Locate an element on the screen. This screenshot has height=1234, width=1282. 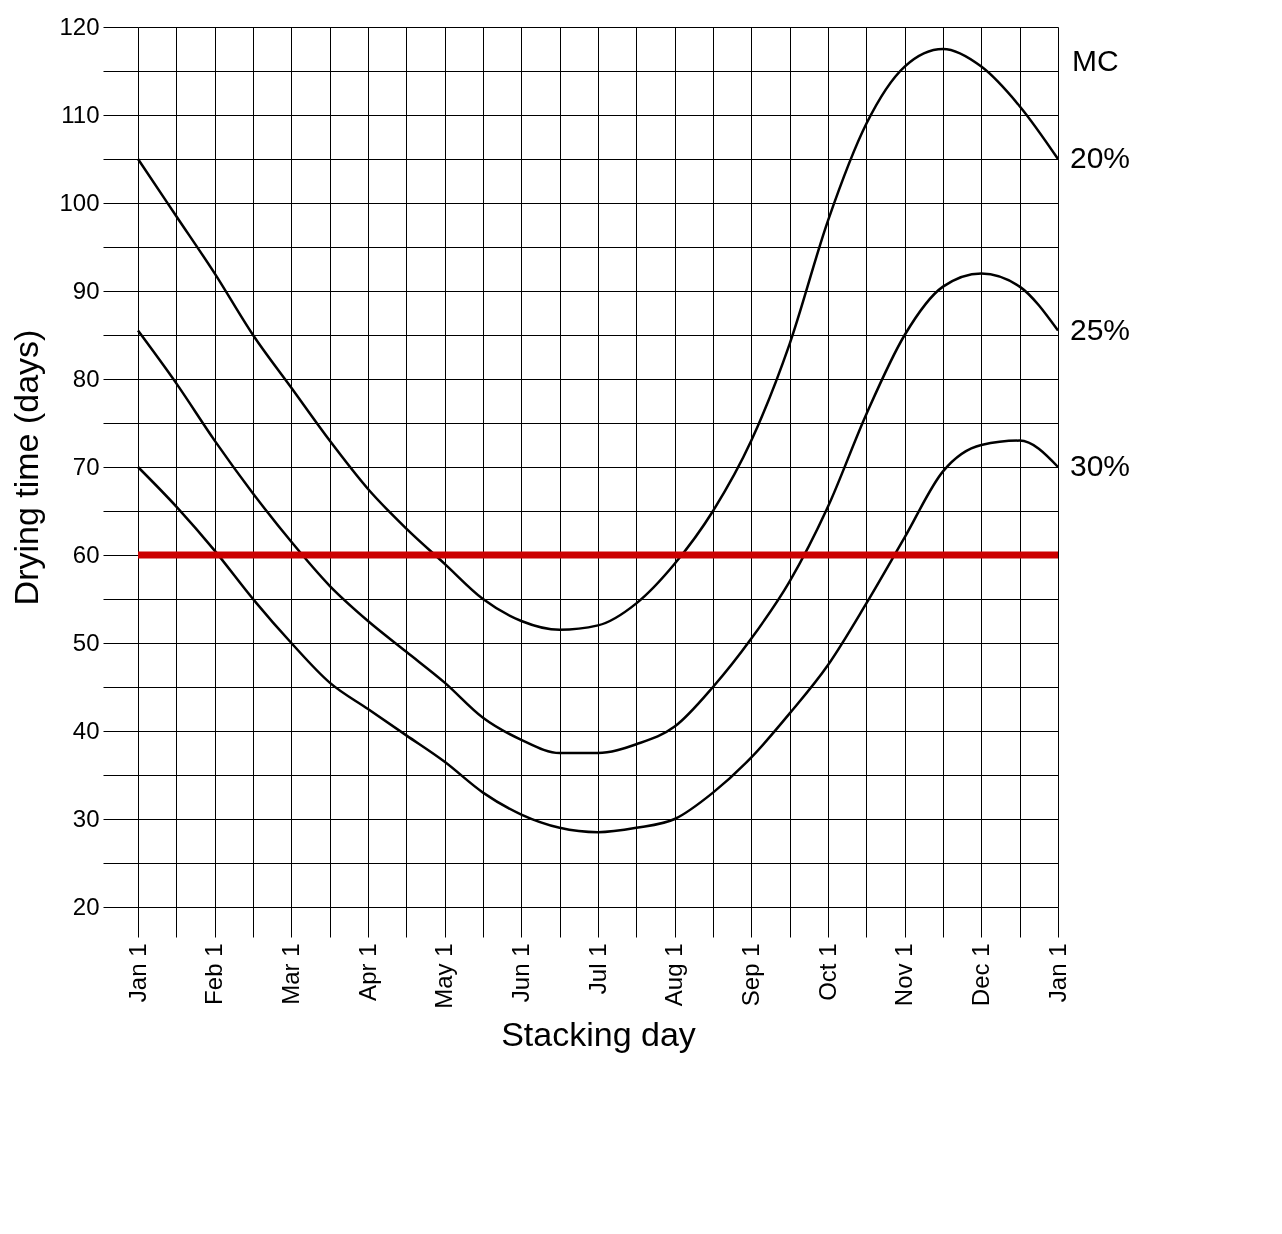
series-label: 30% is located at coordinates (1100, 465).